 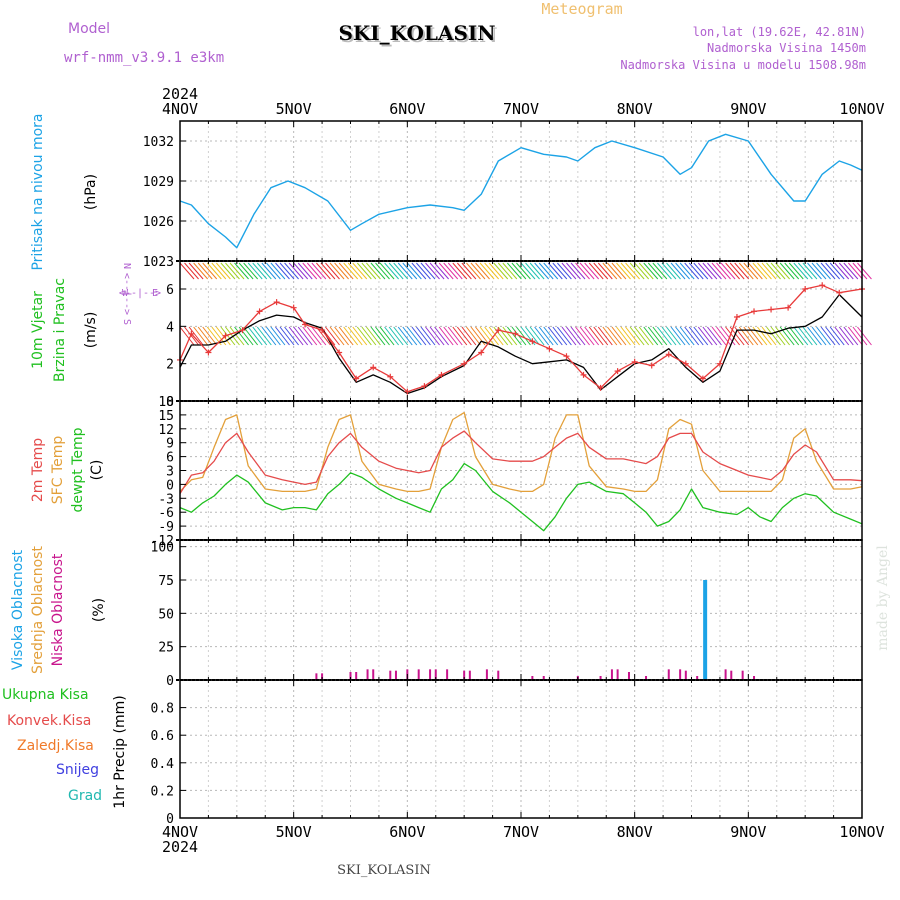 I want to click on y-tick-label: -9, so click(x=166, y=527).